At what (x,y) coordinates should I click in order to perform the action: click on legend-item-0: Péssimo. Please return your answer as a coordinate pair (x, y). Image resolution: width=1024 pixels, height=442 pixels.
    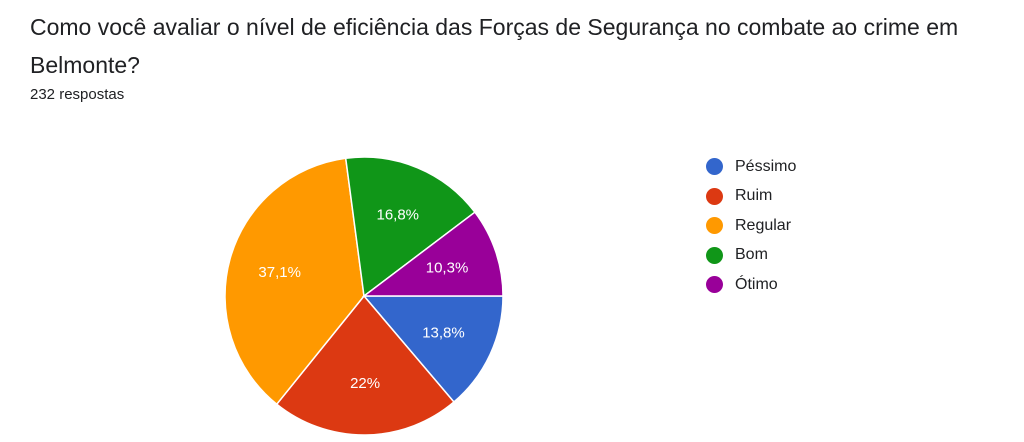
    Looking at the image, I should click on (751, 167).